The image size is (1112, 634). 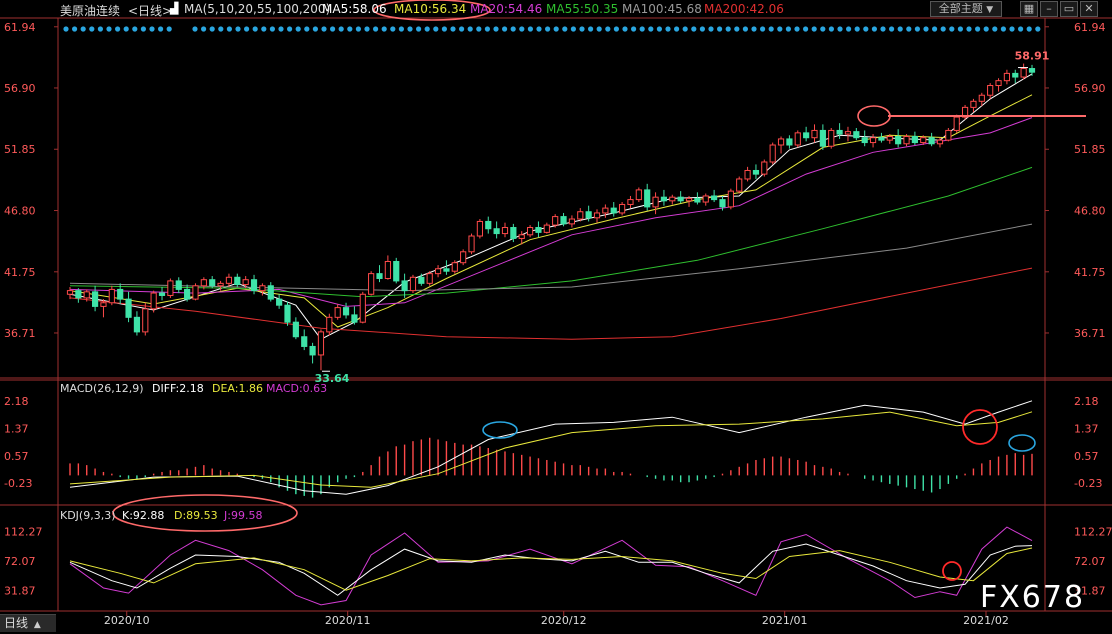 I want to click on ma55-value: MA55:50.35, so click(x=582, y=9).